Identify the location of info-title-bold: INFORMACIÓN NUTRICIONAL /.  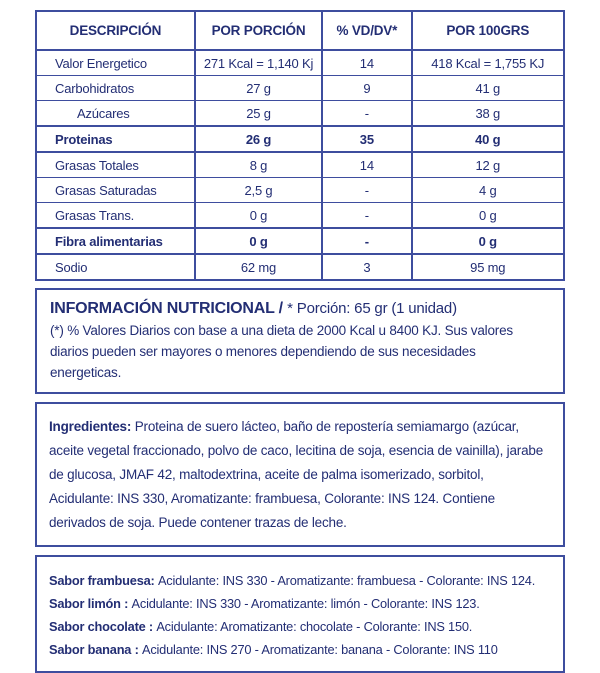
(169, 308).